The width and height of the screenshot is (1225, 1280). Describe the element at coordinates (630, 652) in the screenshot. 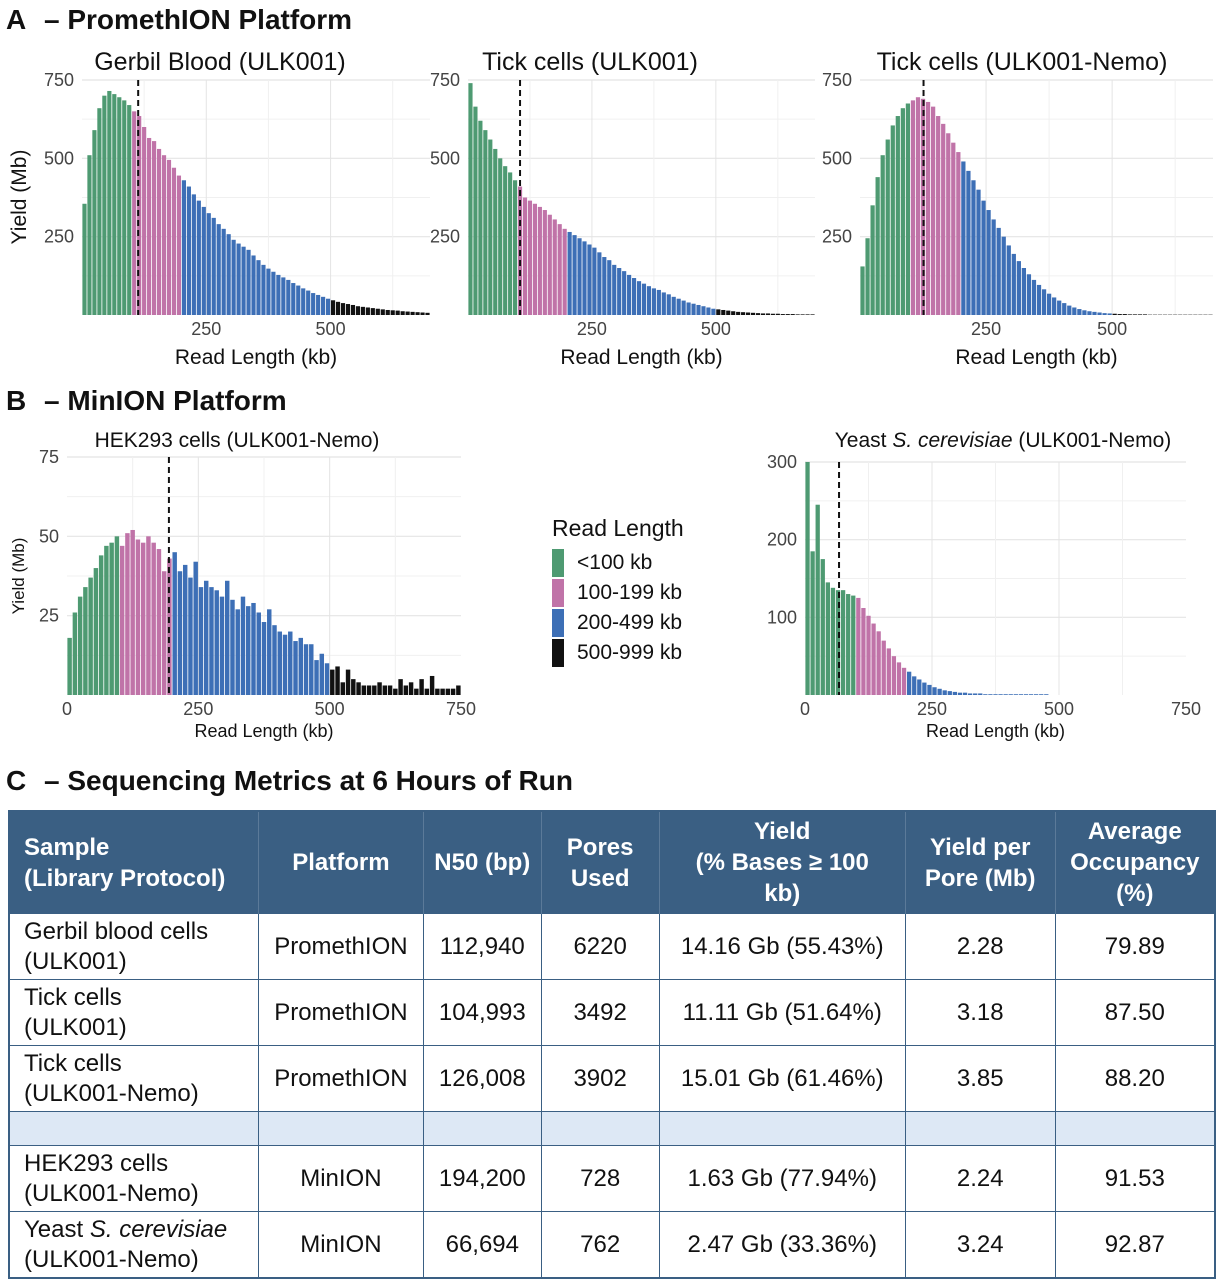

I see `legend-label-500-999: 500-999 kb` at that location.